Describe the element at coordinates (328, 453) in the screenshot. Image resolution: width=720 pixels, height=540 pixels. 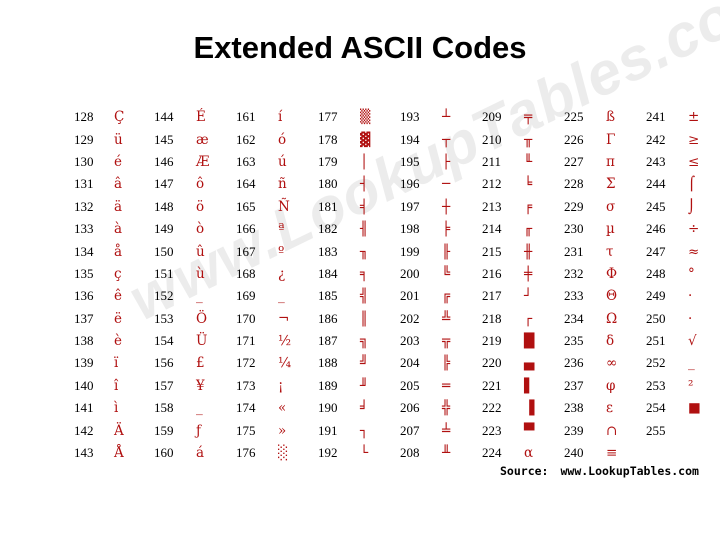
I see `code-number: 192` at that location.